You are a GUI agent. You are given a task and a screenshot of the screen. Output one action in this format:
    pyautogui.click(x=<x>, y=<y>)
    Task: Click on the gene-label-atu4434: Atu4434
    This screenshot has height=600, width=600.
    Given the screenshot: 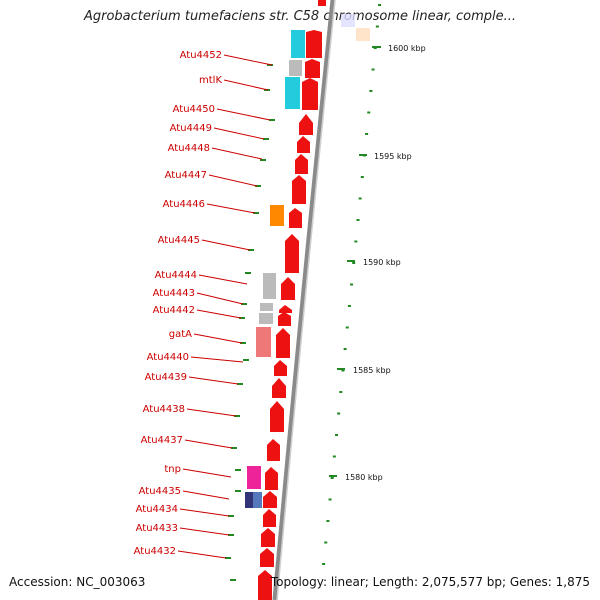 What is the action you would take?
    pyautogui.click(x=157, y=509)
    